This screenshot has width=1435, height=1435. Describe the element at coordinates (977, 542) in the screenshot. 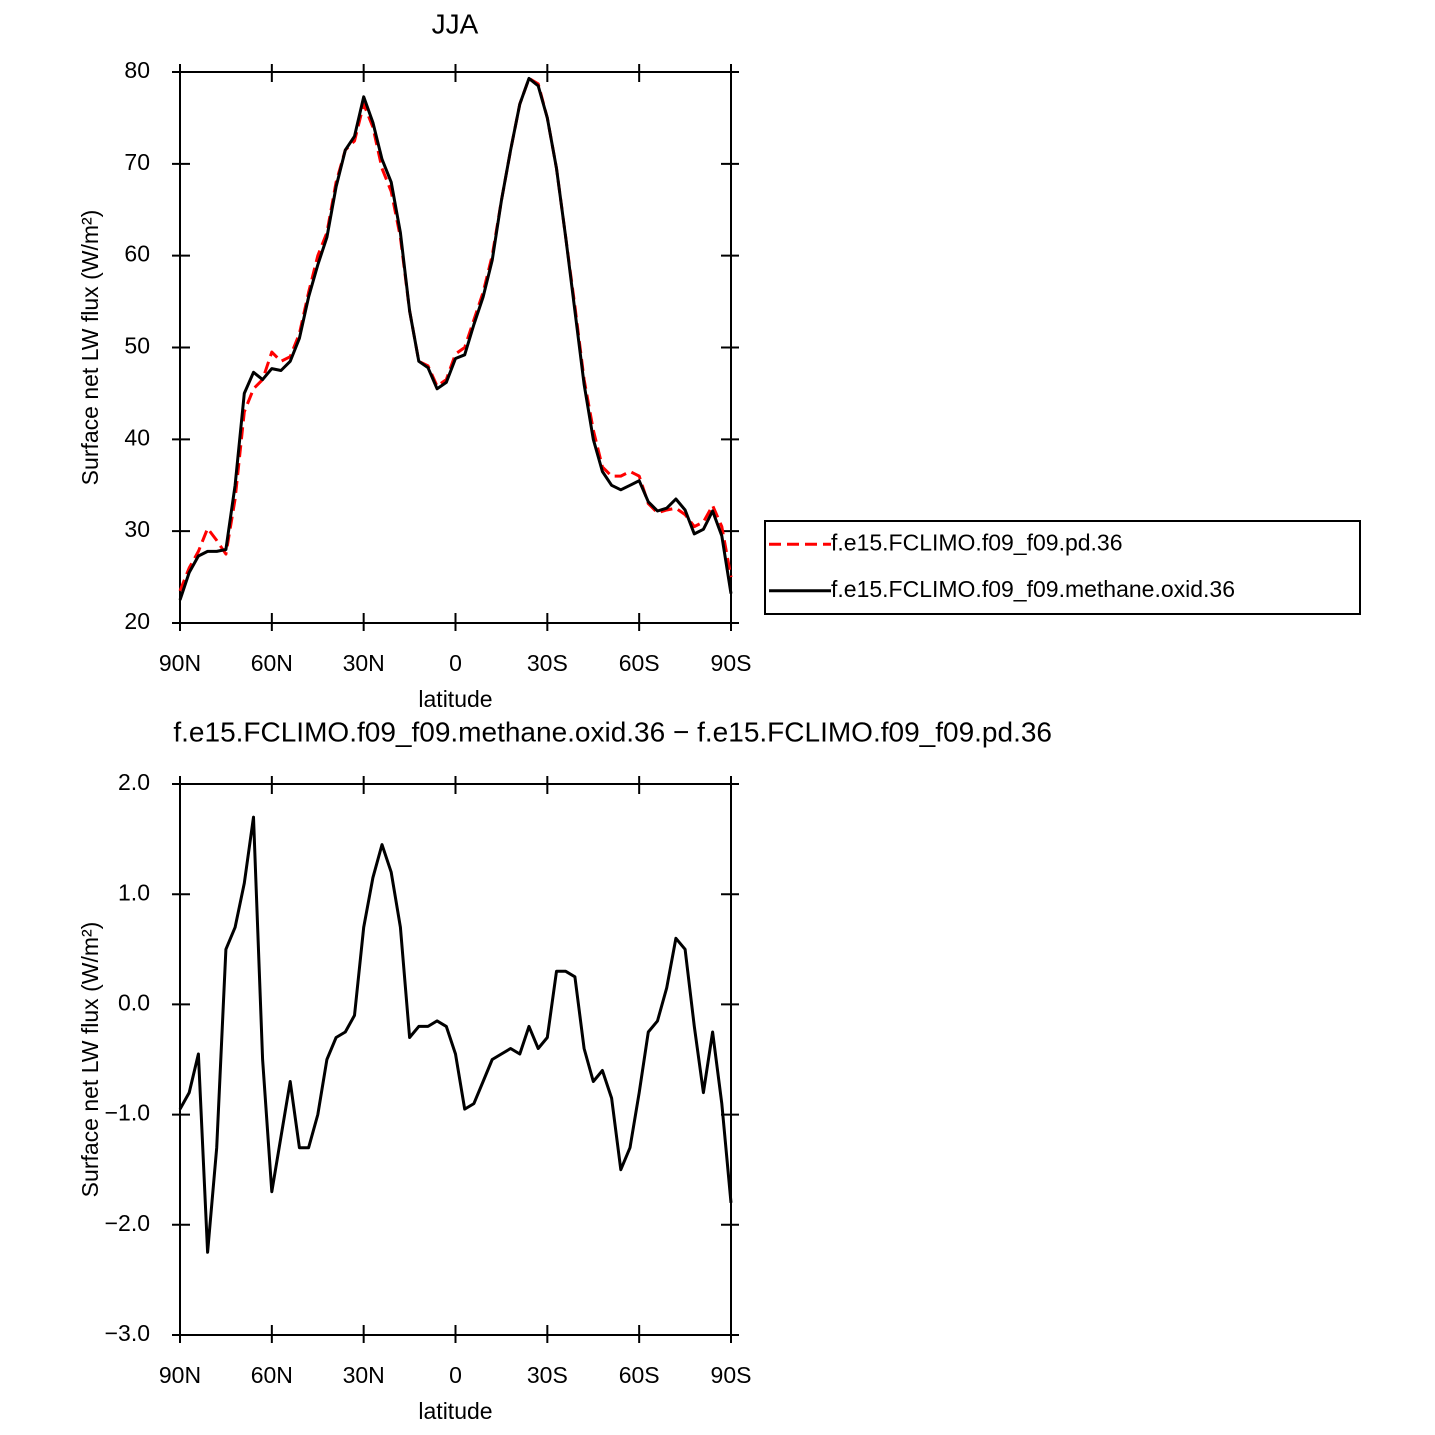

I see `legend-label: f.e15.FCLIMO.f09_f09.pd.36` at that location.